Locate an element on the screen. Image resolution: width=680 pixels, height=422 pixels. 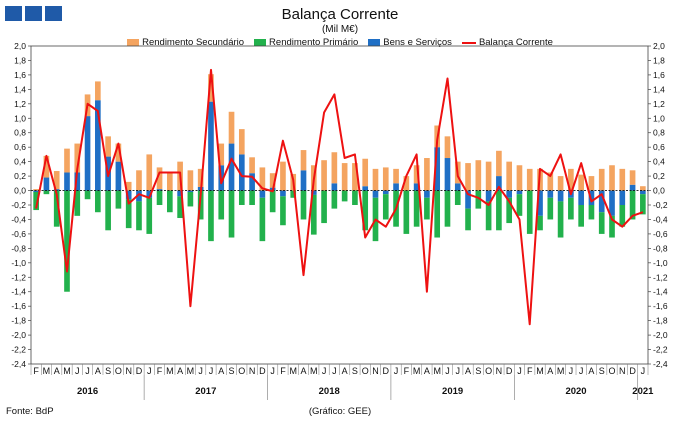
y-tick-label-left: 0,8 is located at coordinates (20, 133).